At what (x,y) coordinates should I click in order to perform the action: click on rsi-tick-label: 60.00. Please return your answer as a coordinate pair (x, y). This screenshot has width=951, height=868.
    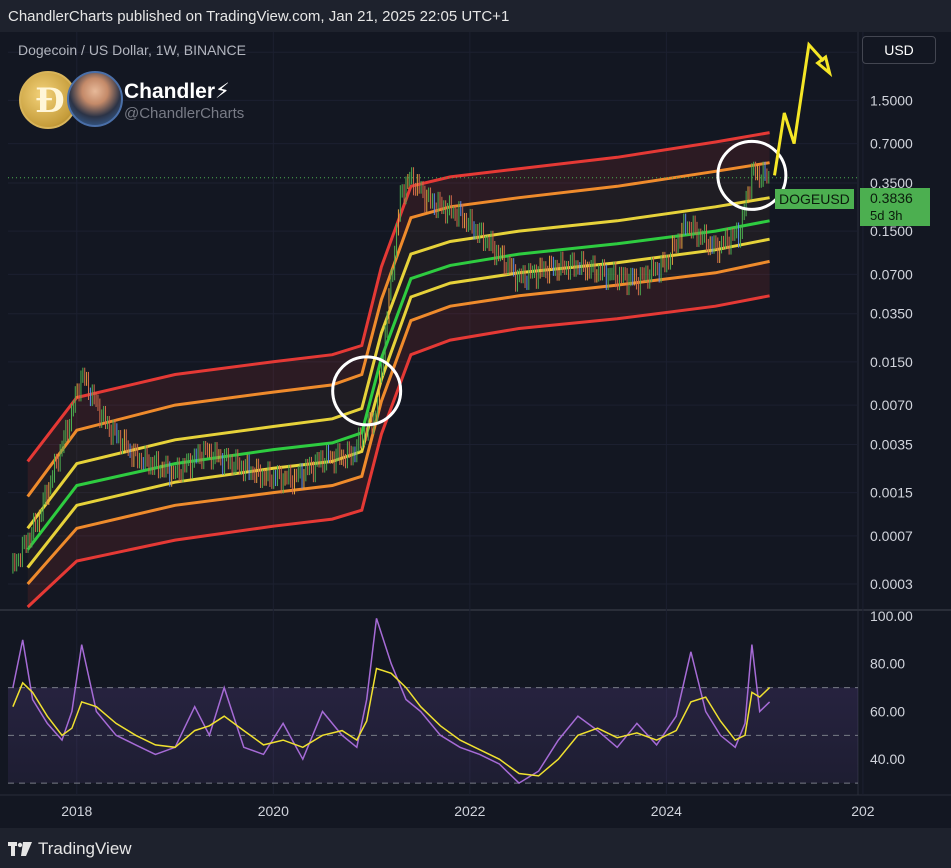
    Looking at the image, I should click on (887, 711).